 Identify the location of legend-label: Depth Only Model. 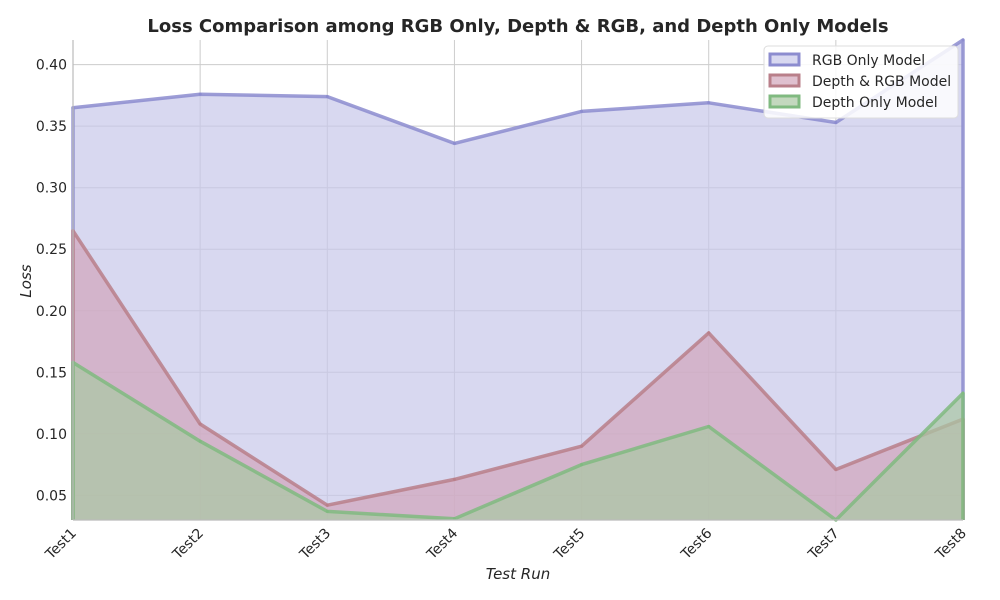
(875, 103).